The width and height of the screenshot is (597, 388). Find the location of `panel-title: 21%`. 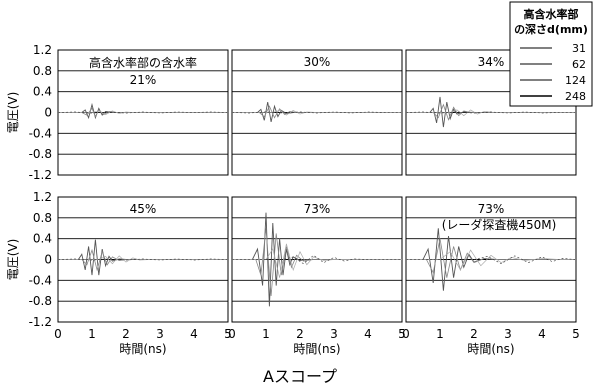

panel-title: 21% is located at coordinates (143, 80).